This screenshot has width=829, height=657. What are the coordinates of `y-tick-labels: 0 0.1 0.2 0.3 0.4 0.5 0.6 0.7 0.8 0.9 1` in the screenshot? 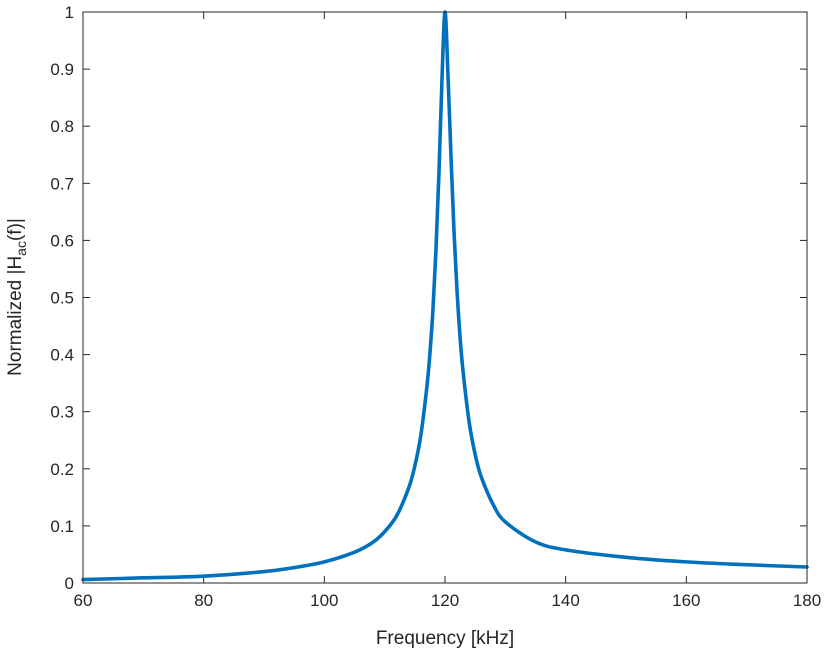 It's located at (62, 298).